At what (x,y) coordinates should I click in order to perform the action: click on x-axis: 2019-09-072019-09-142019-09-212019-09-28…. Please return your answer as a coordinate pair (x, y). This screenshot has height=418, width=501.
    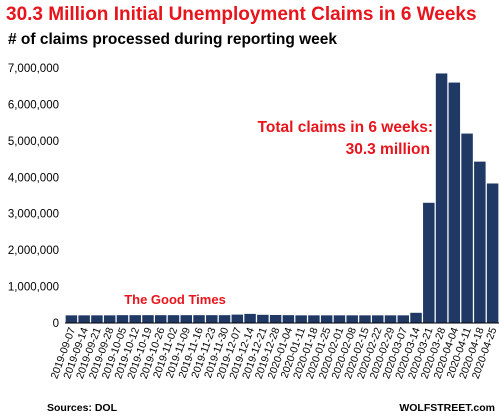
    Looking at the image, I should click on (274, 351).